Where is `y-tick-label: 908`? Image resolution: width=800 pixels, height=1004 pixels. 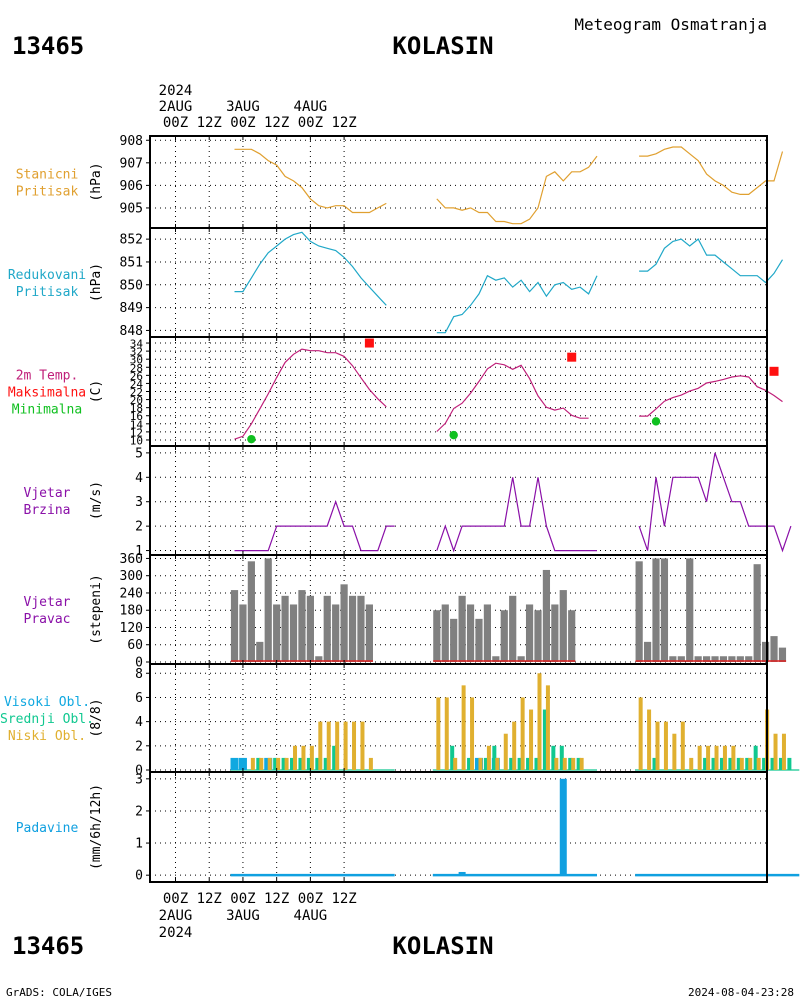
y-tick-label: 908 is located at coordinates (131, 141).